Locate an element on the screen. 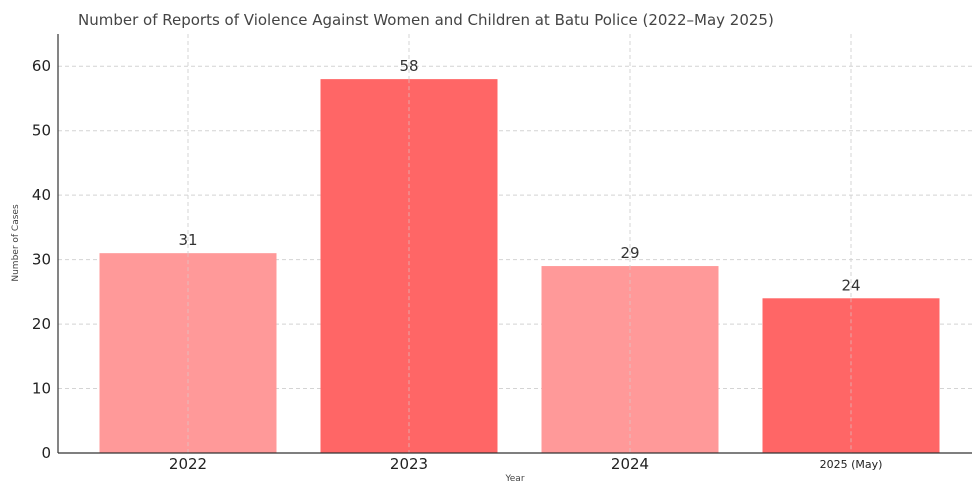  data-label: 58 is located at coordinates (408, 66).